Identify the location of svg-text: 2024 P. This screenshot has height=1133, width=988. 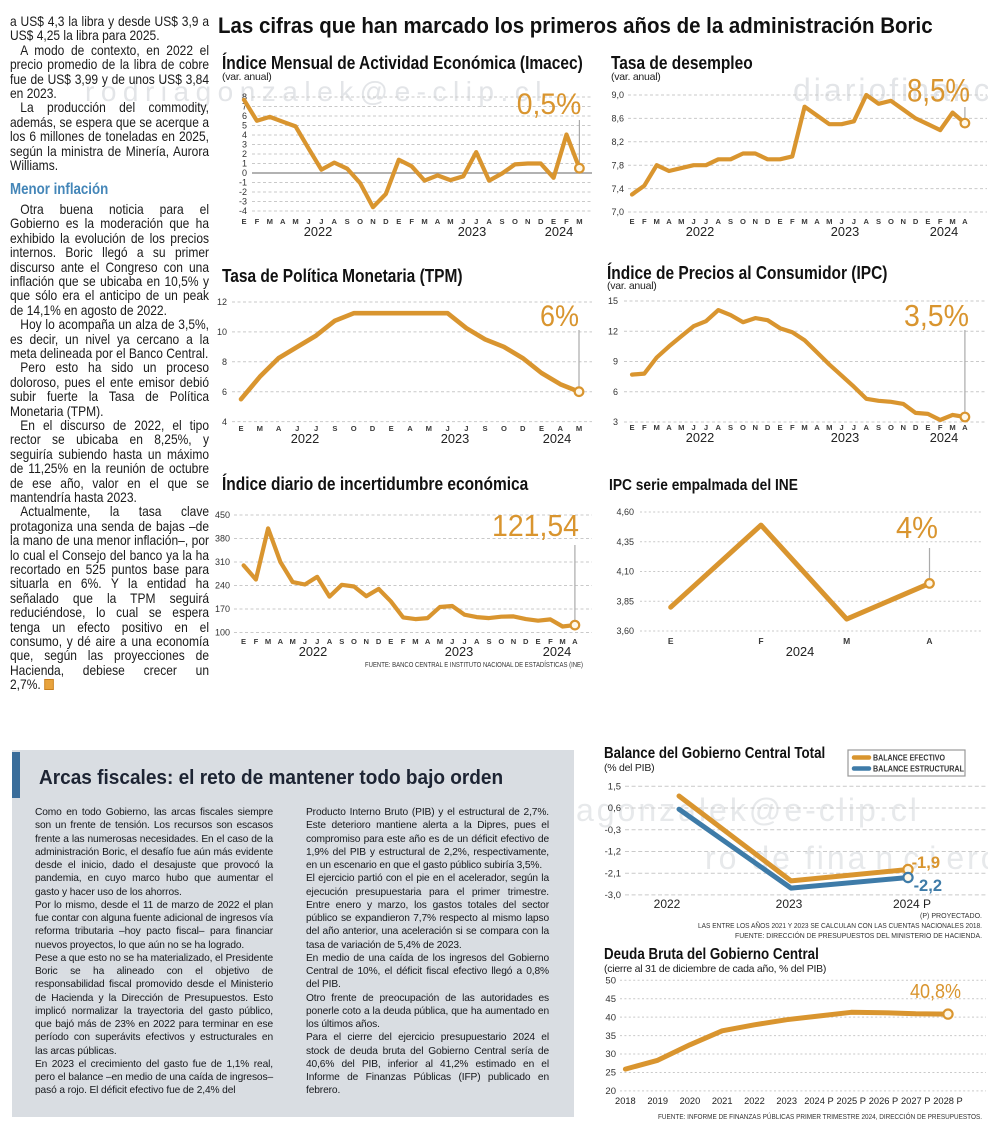
(818, 1101).